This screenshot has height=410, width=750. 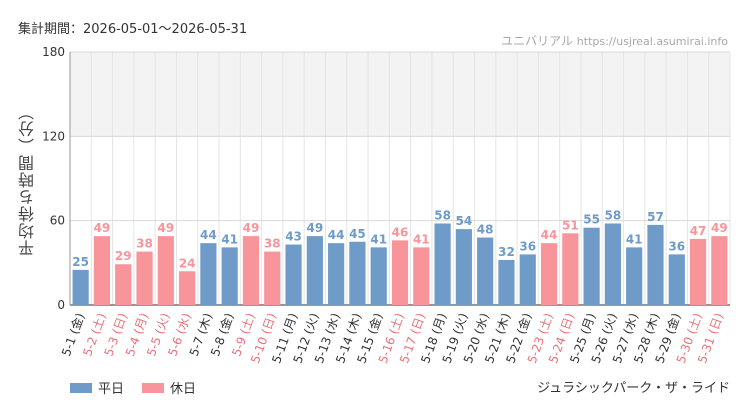 What do you see at coordinates (652, 41) in the screenshot?
I see `site-url: https://usjreal.asumirai.info` at bounding box center [652, 41].